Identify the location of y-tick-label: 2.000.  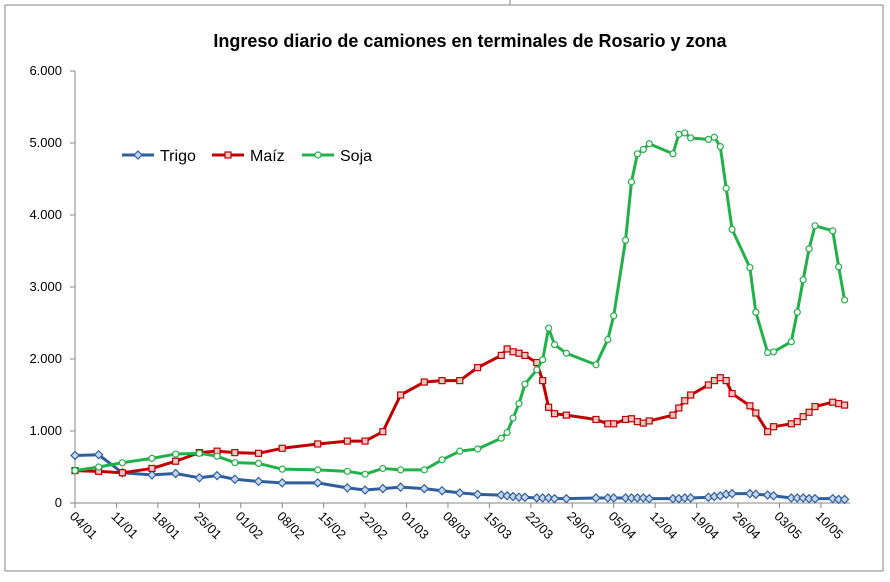
(45, 358).